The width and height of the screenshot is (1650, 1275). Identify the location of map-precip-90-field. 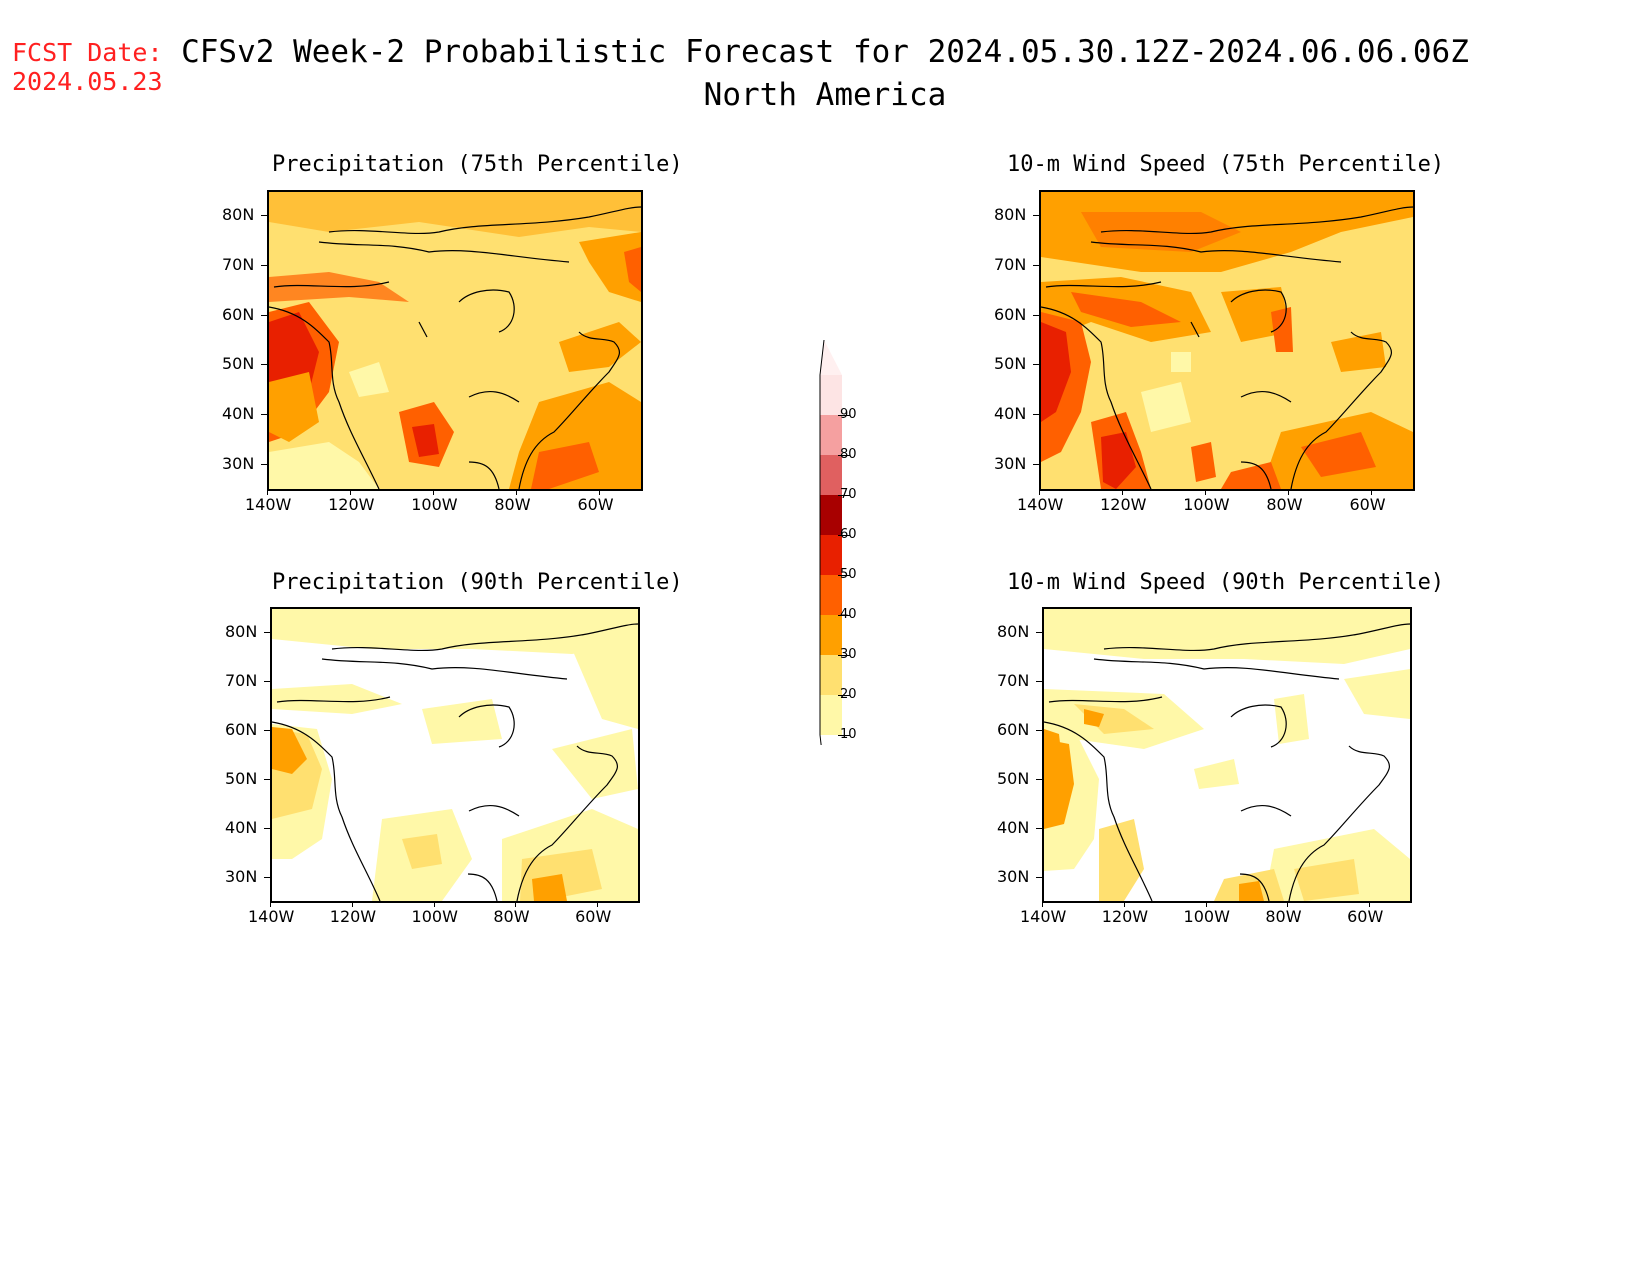
(455, 755).